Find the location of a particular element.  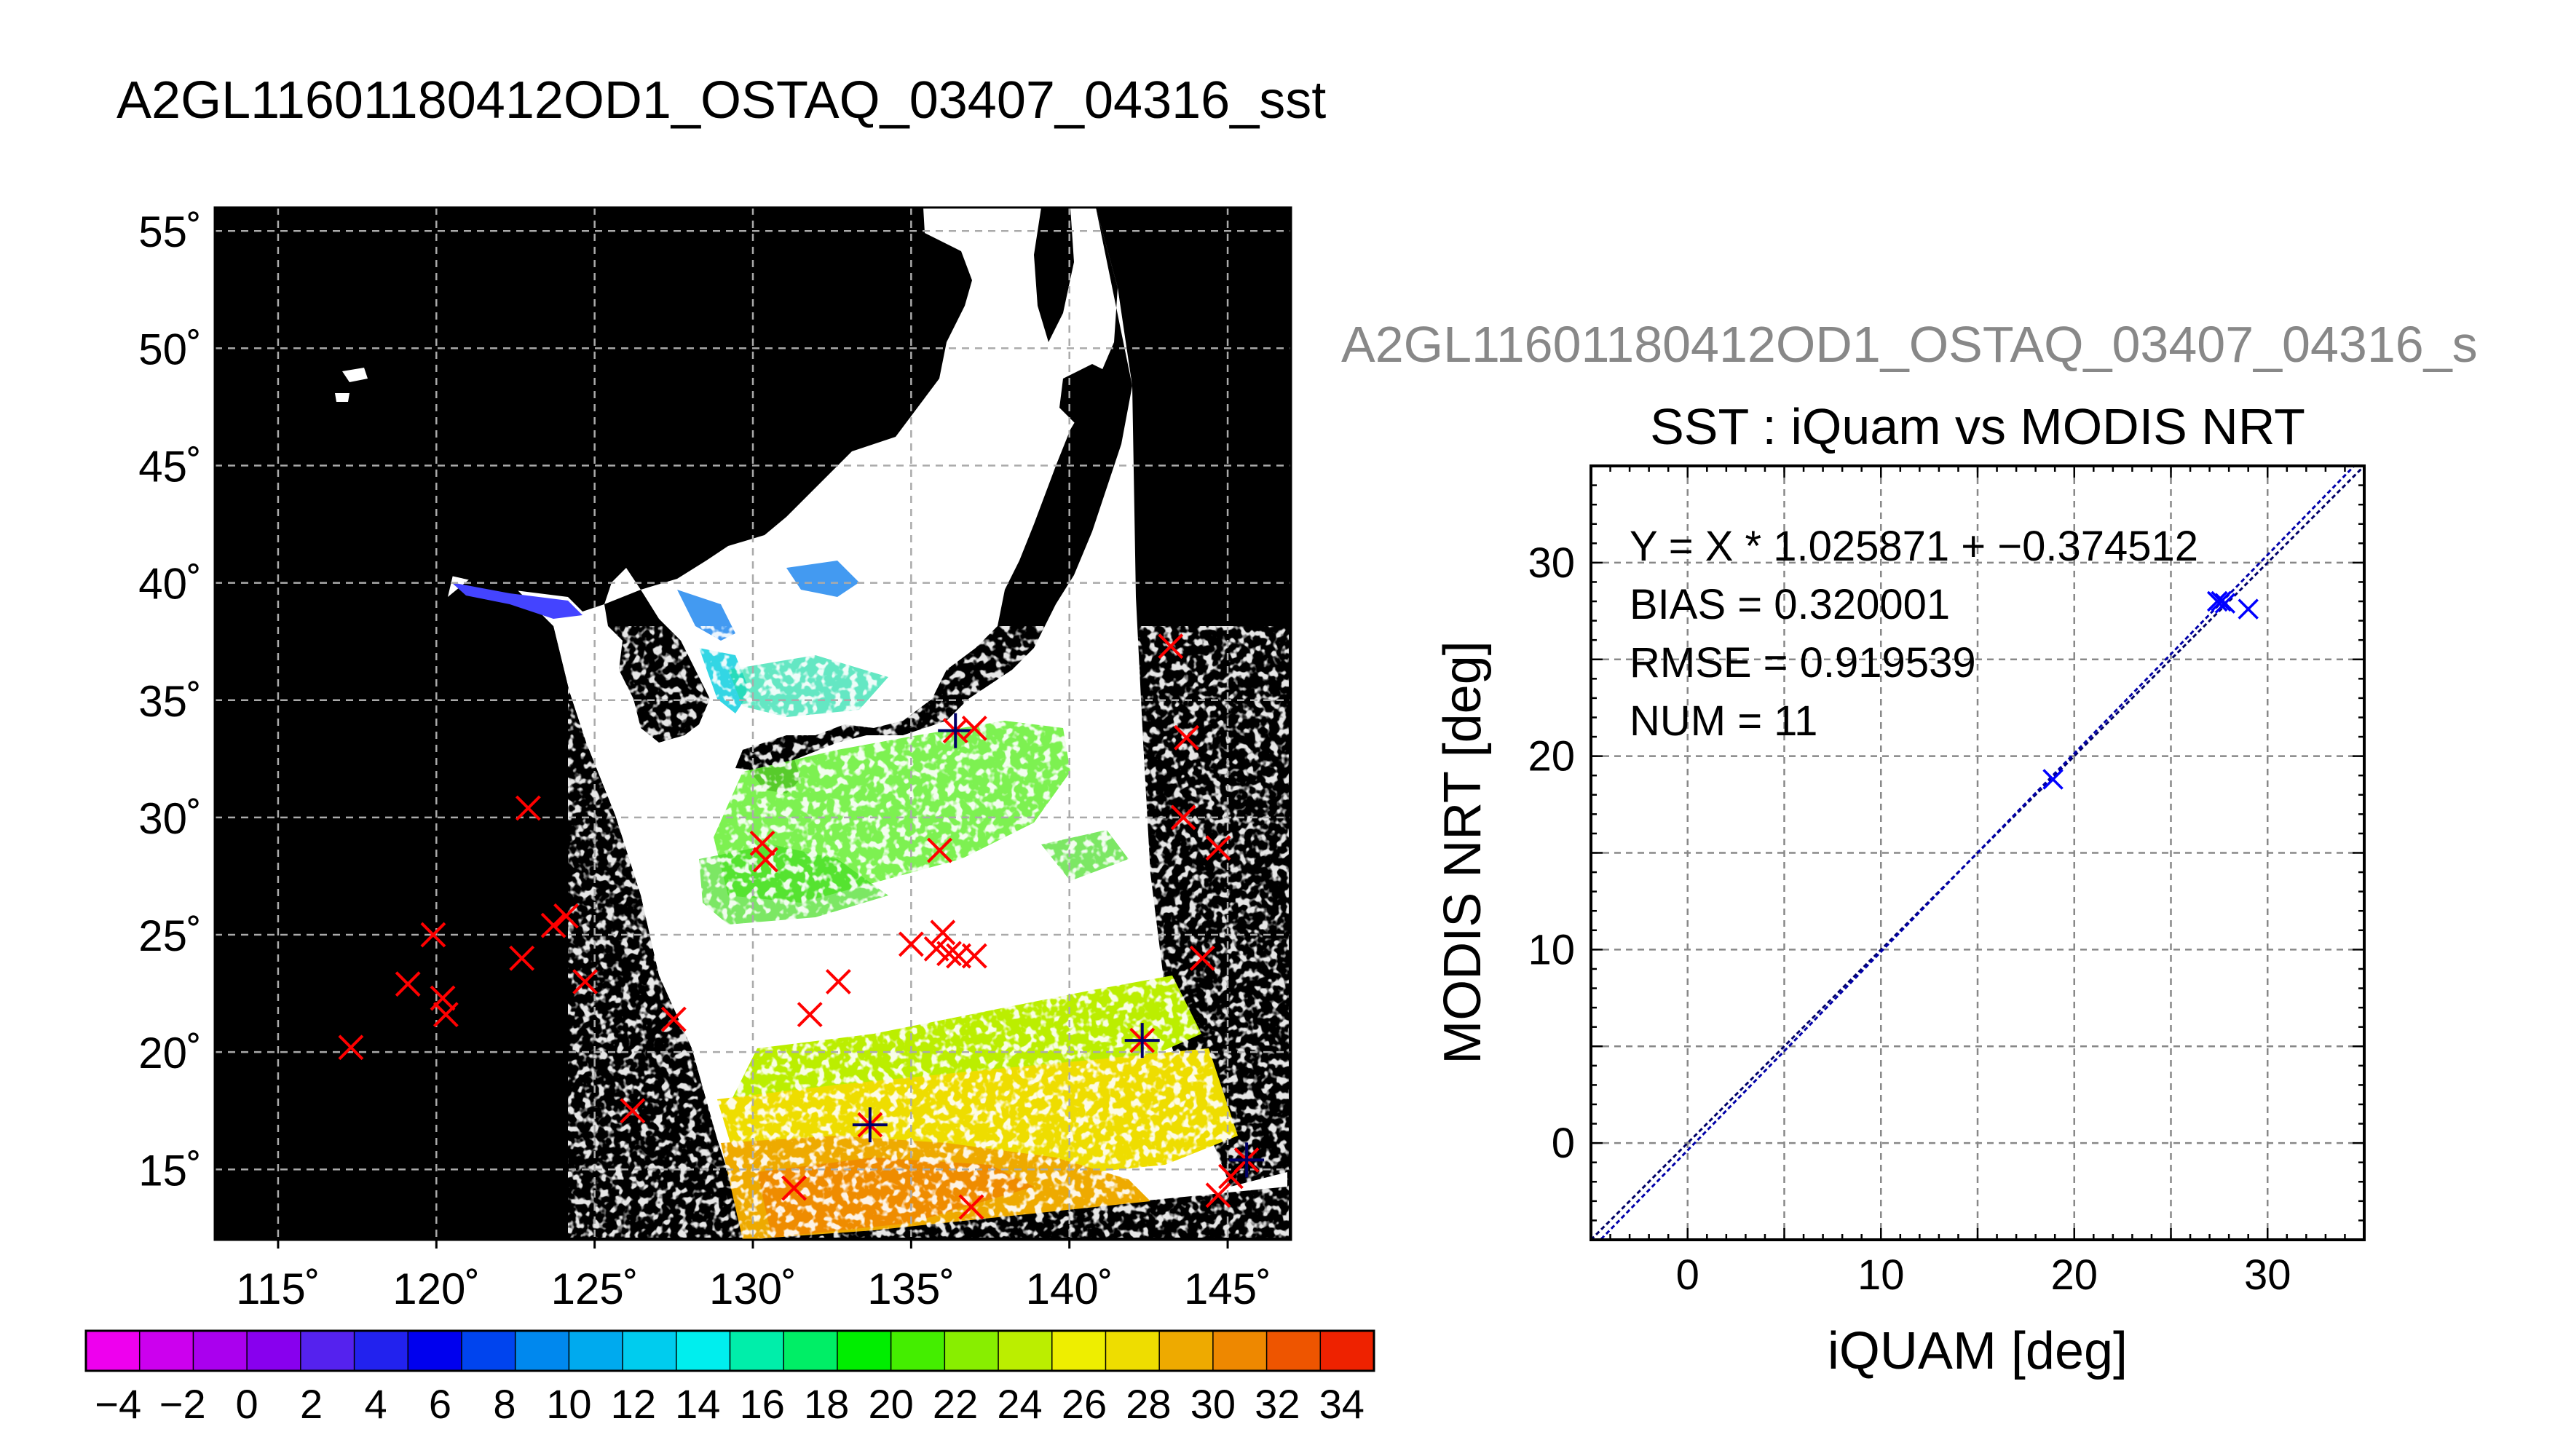

colorbar-tick-label: 24 is located at coordinates (1019, 1404).